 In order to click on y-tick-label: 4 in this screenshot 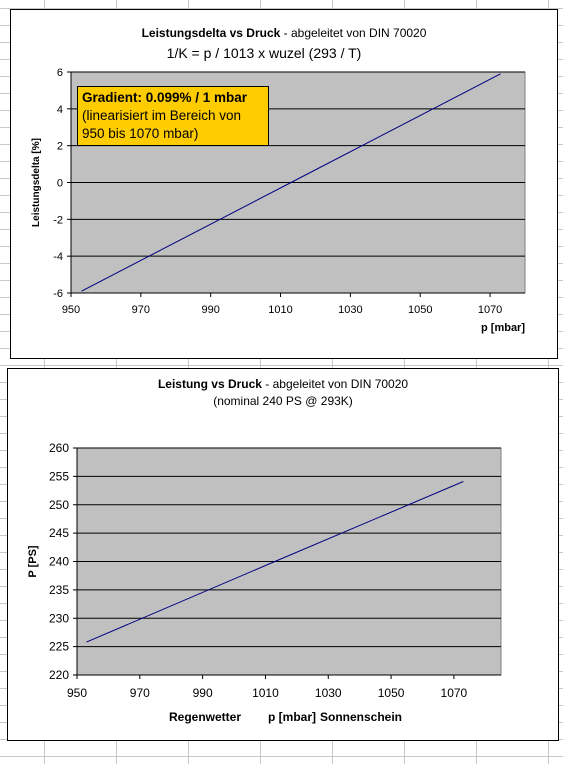, I will do `click(60, 110)`.